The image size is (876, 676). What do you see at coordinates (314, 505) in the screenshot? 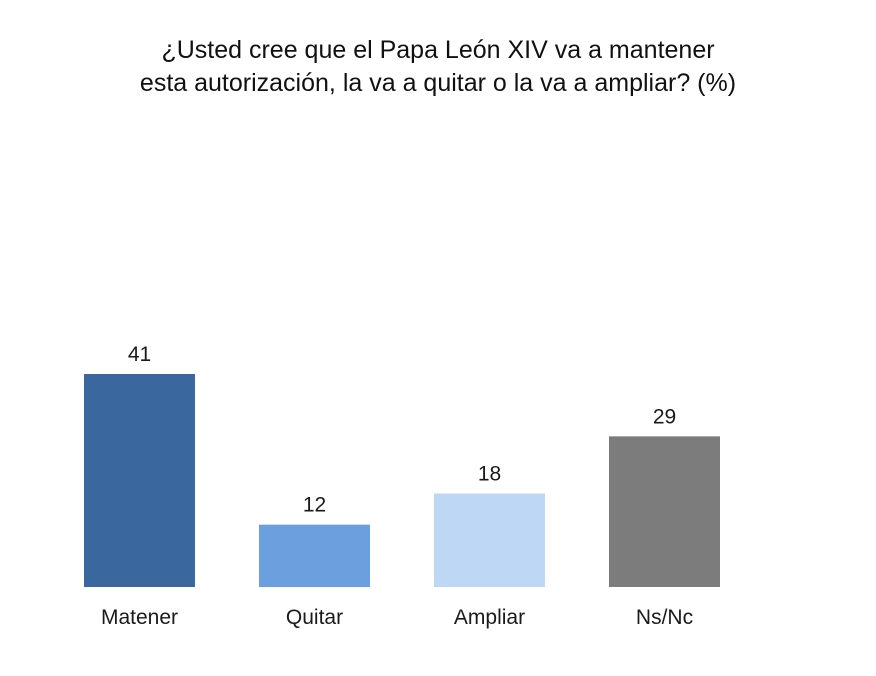
I see `bar-value-label-quitar: 12` at bounding box center [314, 505].